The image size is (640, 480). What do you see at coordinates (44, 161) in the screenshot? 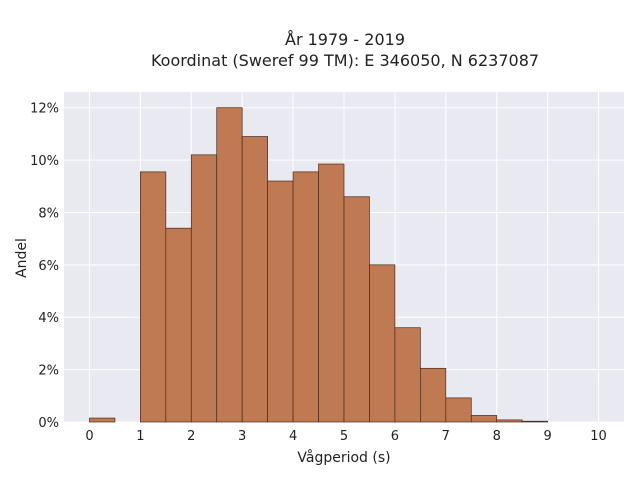
I see `y-tick-label: 10%` at bounding box center [44, 161].